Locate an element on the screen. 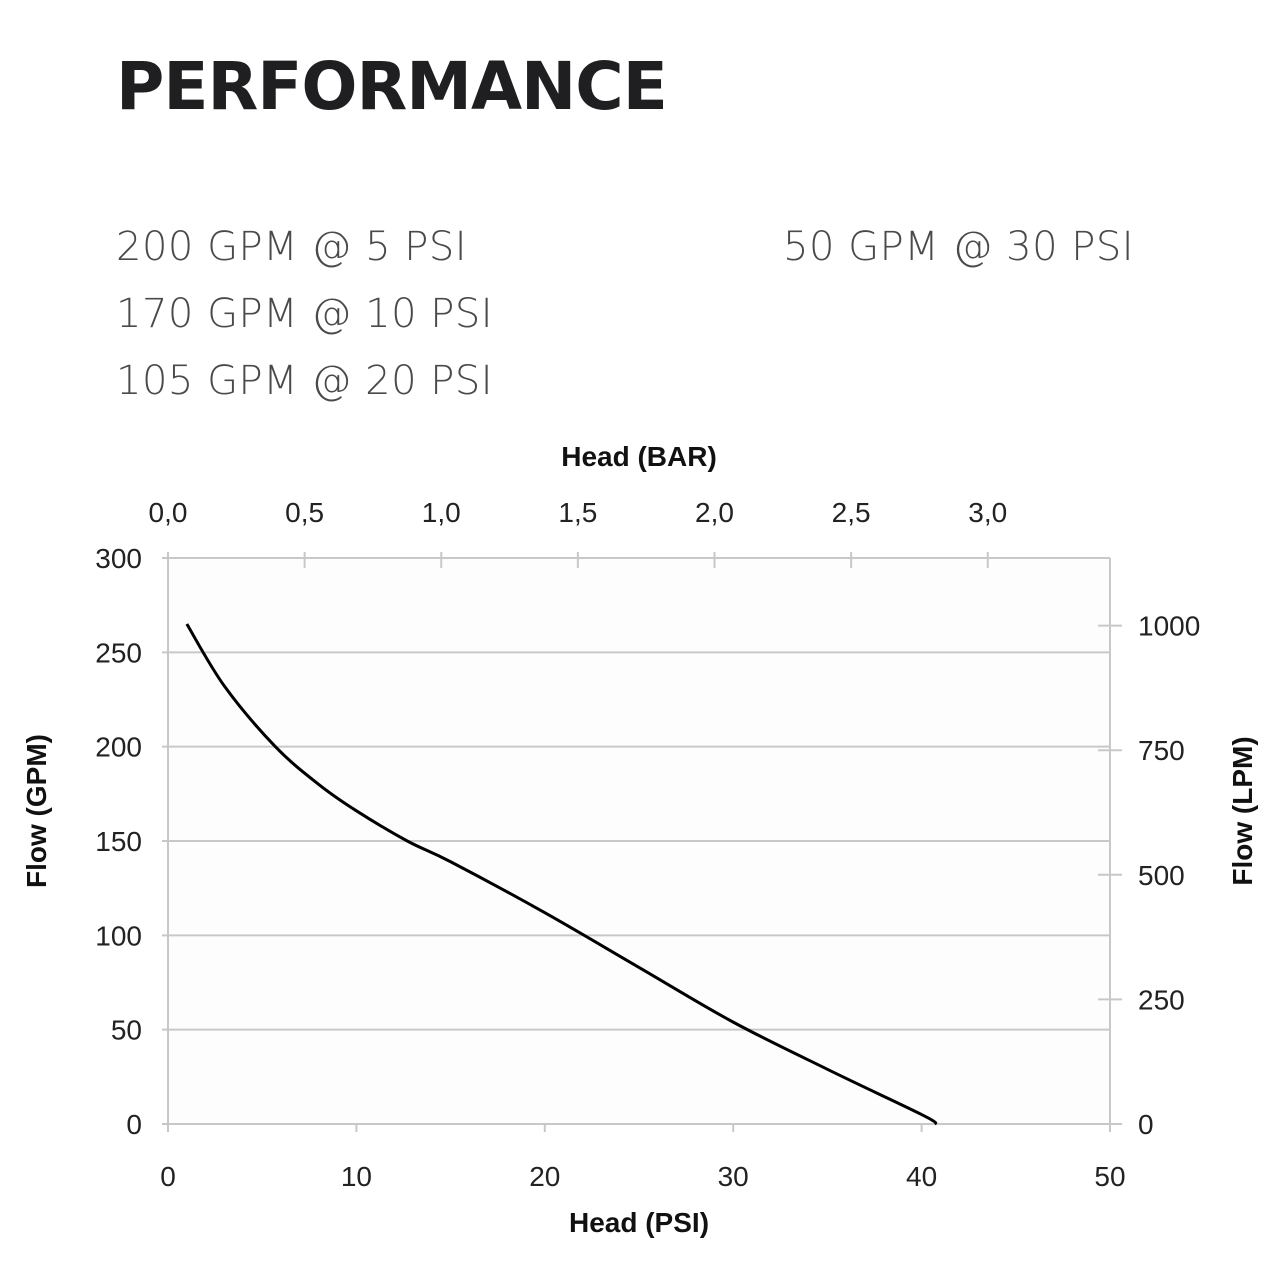 This screenshot has height=1280, width=1280. x-tick-label: 30 is located at coordinates (733, 1176).